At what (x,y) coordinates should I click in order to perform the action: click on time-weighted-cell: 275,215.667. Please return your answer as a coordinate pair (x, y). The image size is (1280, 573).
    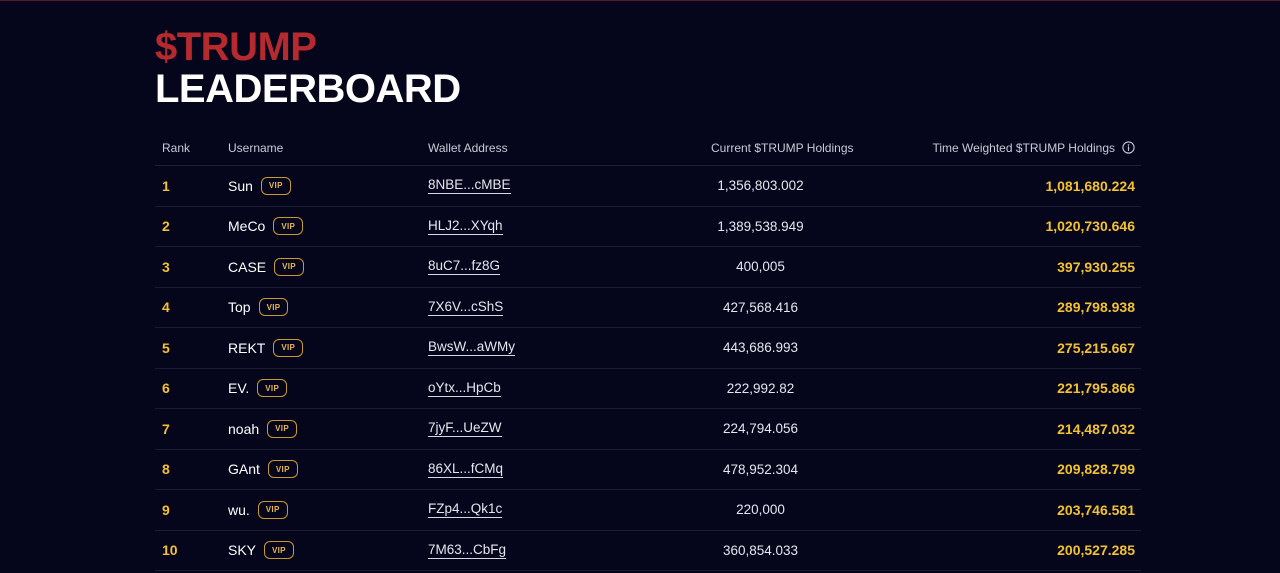
    Looking at the image, I should click on (1096, 348).